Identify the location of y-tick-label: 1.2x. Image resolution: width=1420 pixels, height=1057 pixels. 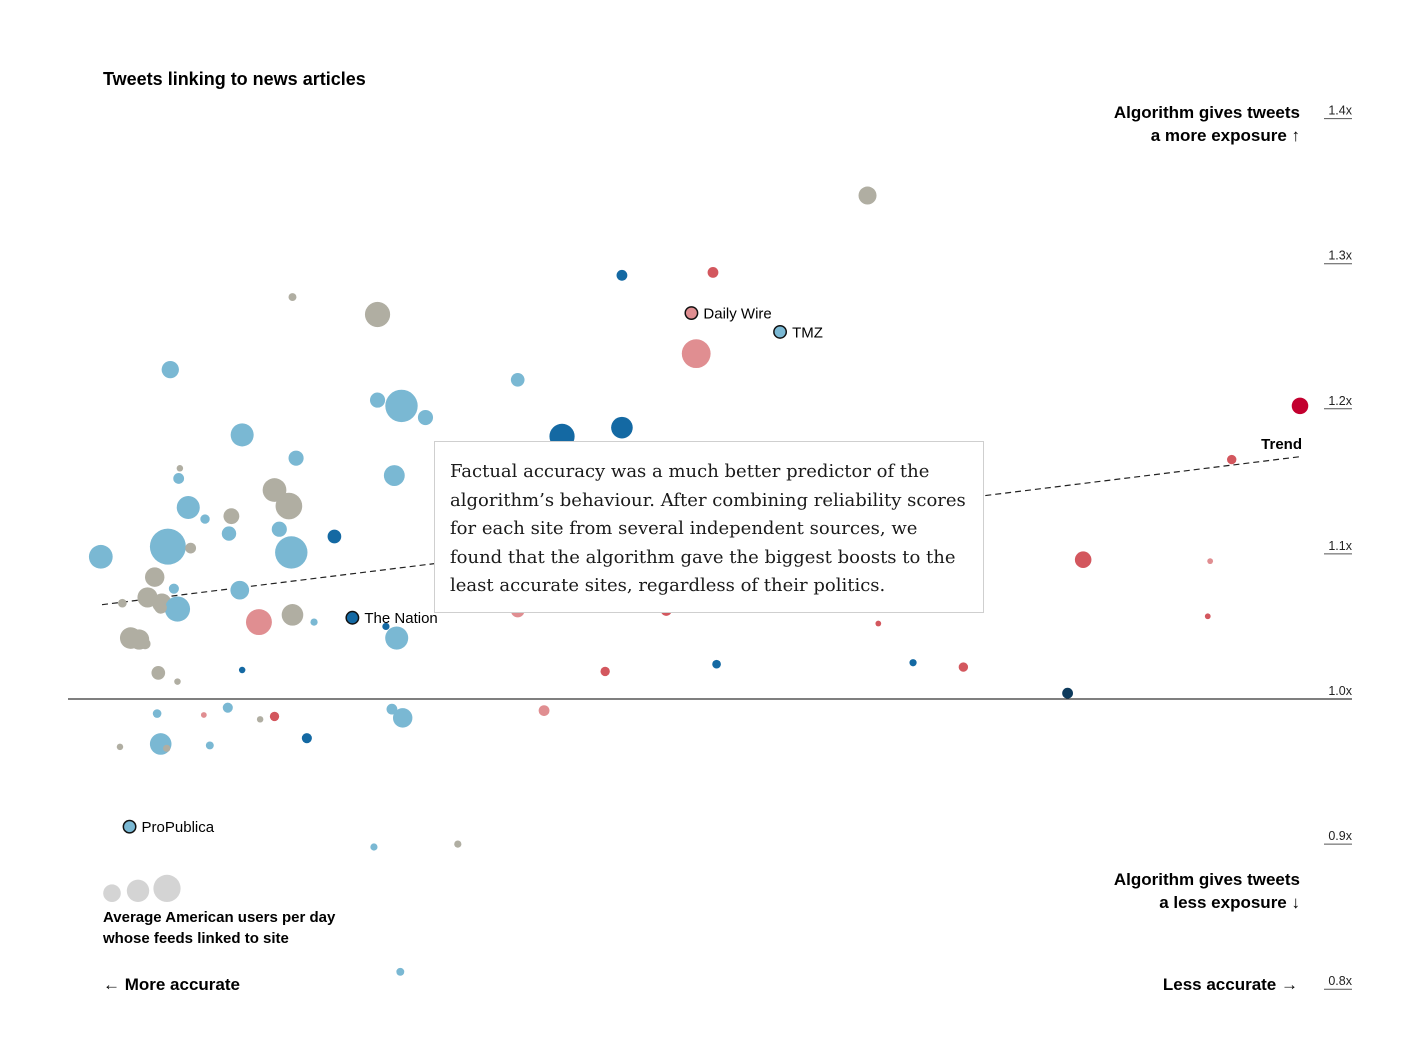
(1340, 401).